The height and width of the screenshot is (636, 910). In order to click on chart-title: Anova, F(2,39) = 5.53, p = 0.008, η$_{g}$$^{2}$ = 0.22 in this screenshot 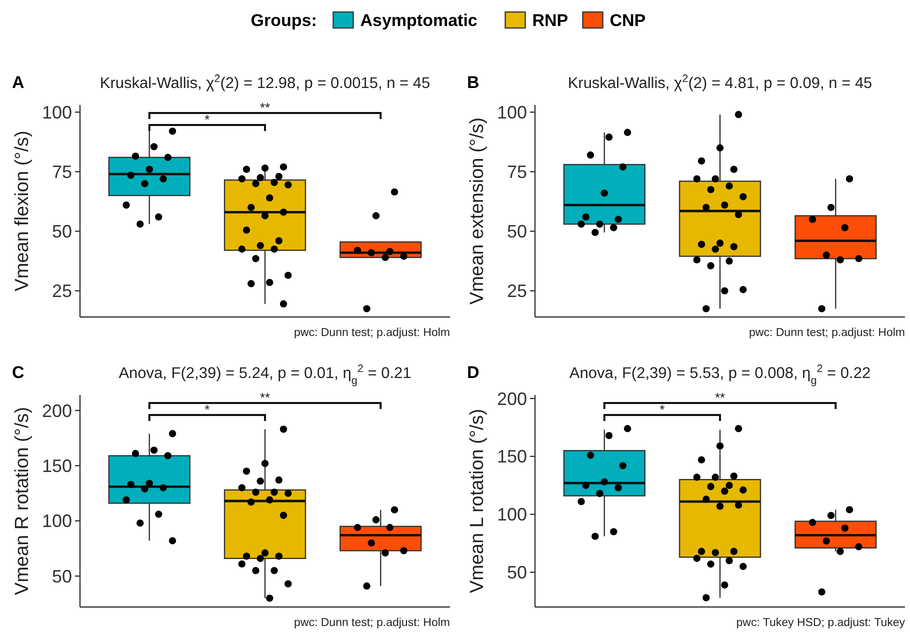, I will do `click(720, 375)`.